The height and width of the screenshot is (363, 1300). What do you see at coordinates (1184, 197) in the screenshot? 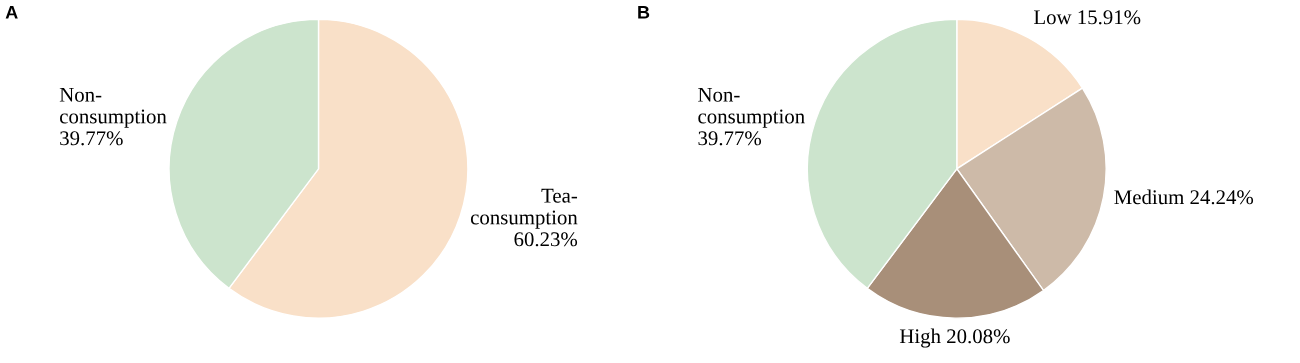
I see `slice-label: Medium 24.24%` at bounding box center [1184, 197].